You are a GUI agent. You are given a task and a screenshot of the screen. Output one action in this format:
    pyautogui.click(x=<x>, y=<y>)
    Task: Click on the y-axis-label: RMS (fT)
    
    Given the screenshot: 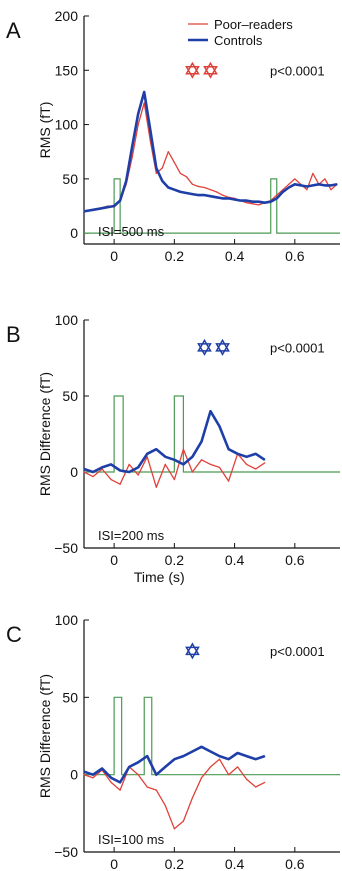 What is the action you would take?
    pyautogui.click(x=45, y=130)
    